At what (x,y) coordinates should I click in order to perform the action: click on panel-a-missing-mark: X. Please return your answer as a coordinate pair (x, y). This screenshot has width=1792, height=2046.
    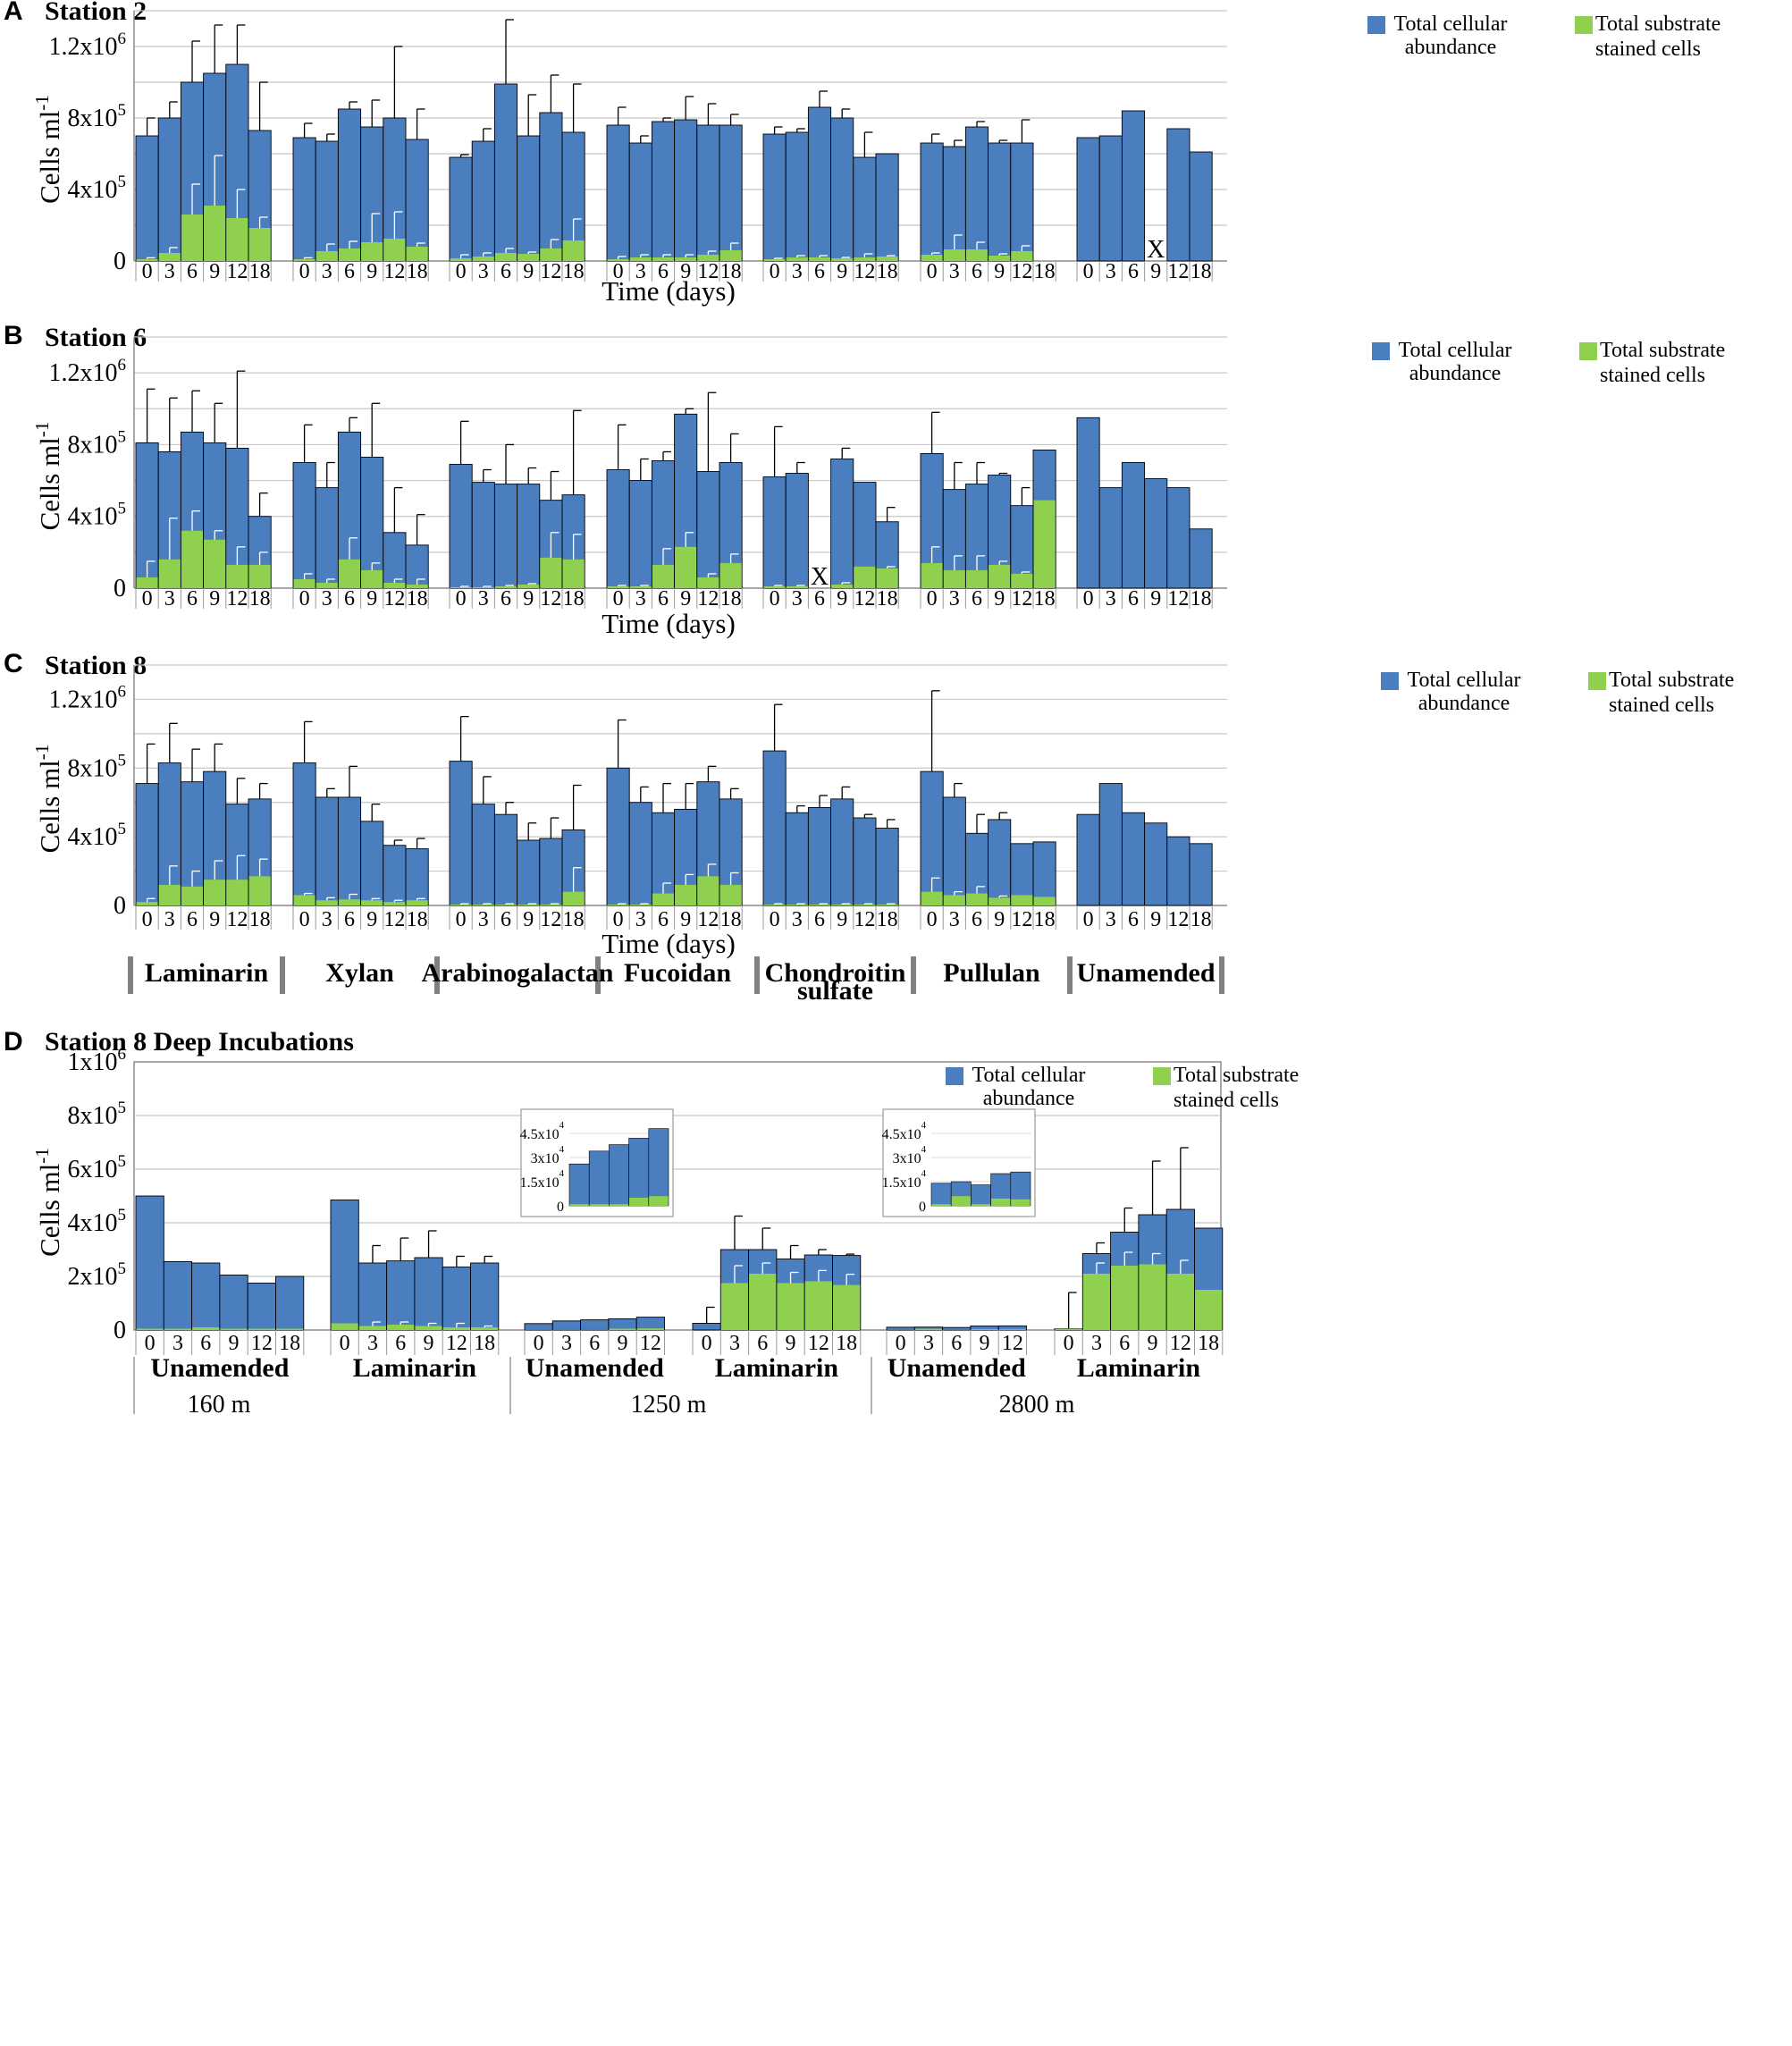
    Looking at the image, I should click on (1156, 250).